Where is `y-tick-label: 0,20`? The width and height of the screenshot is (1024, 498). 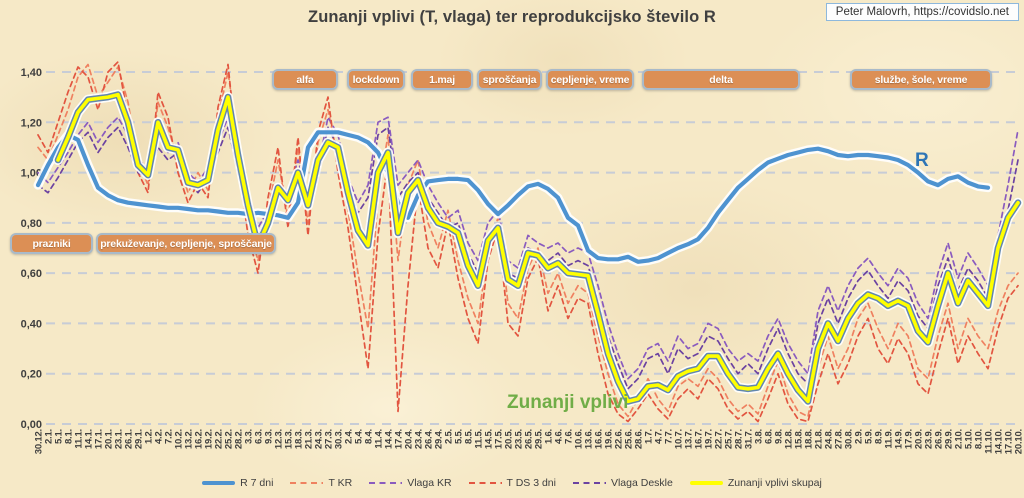
y-tick-label: 0,20 is located at coordinates (31, 375).